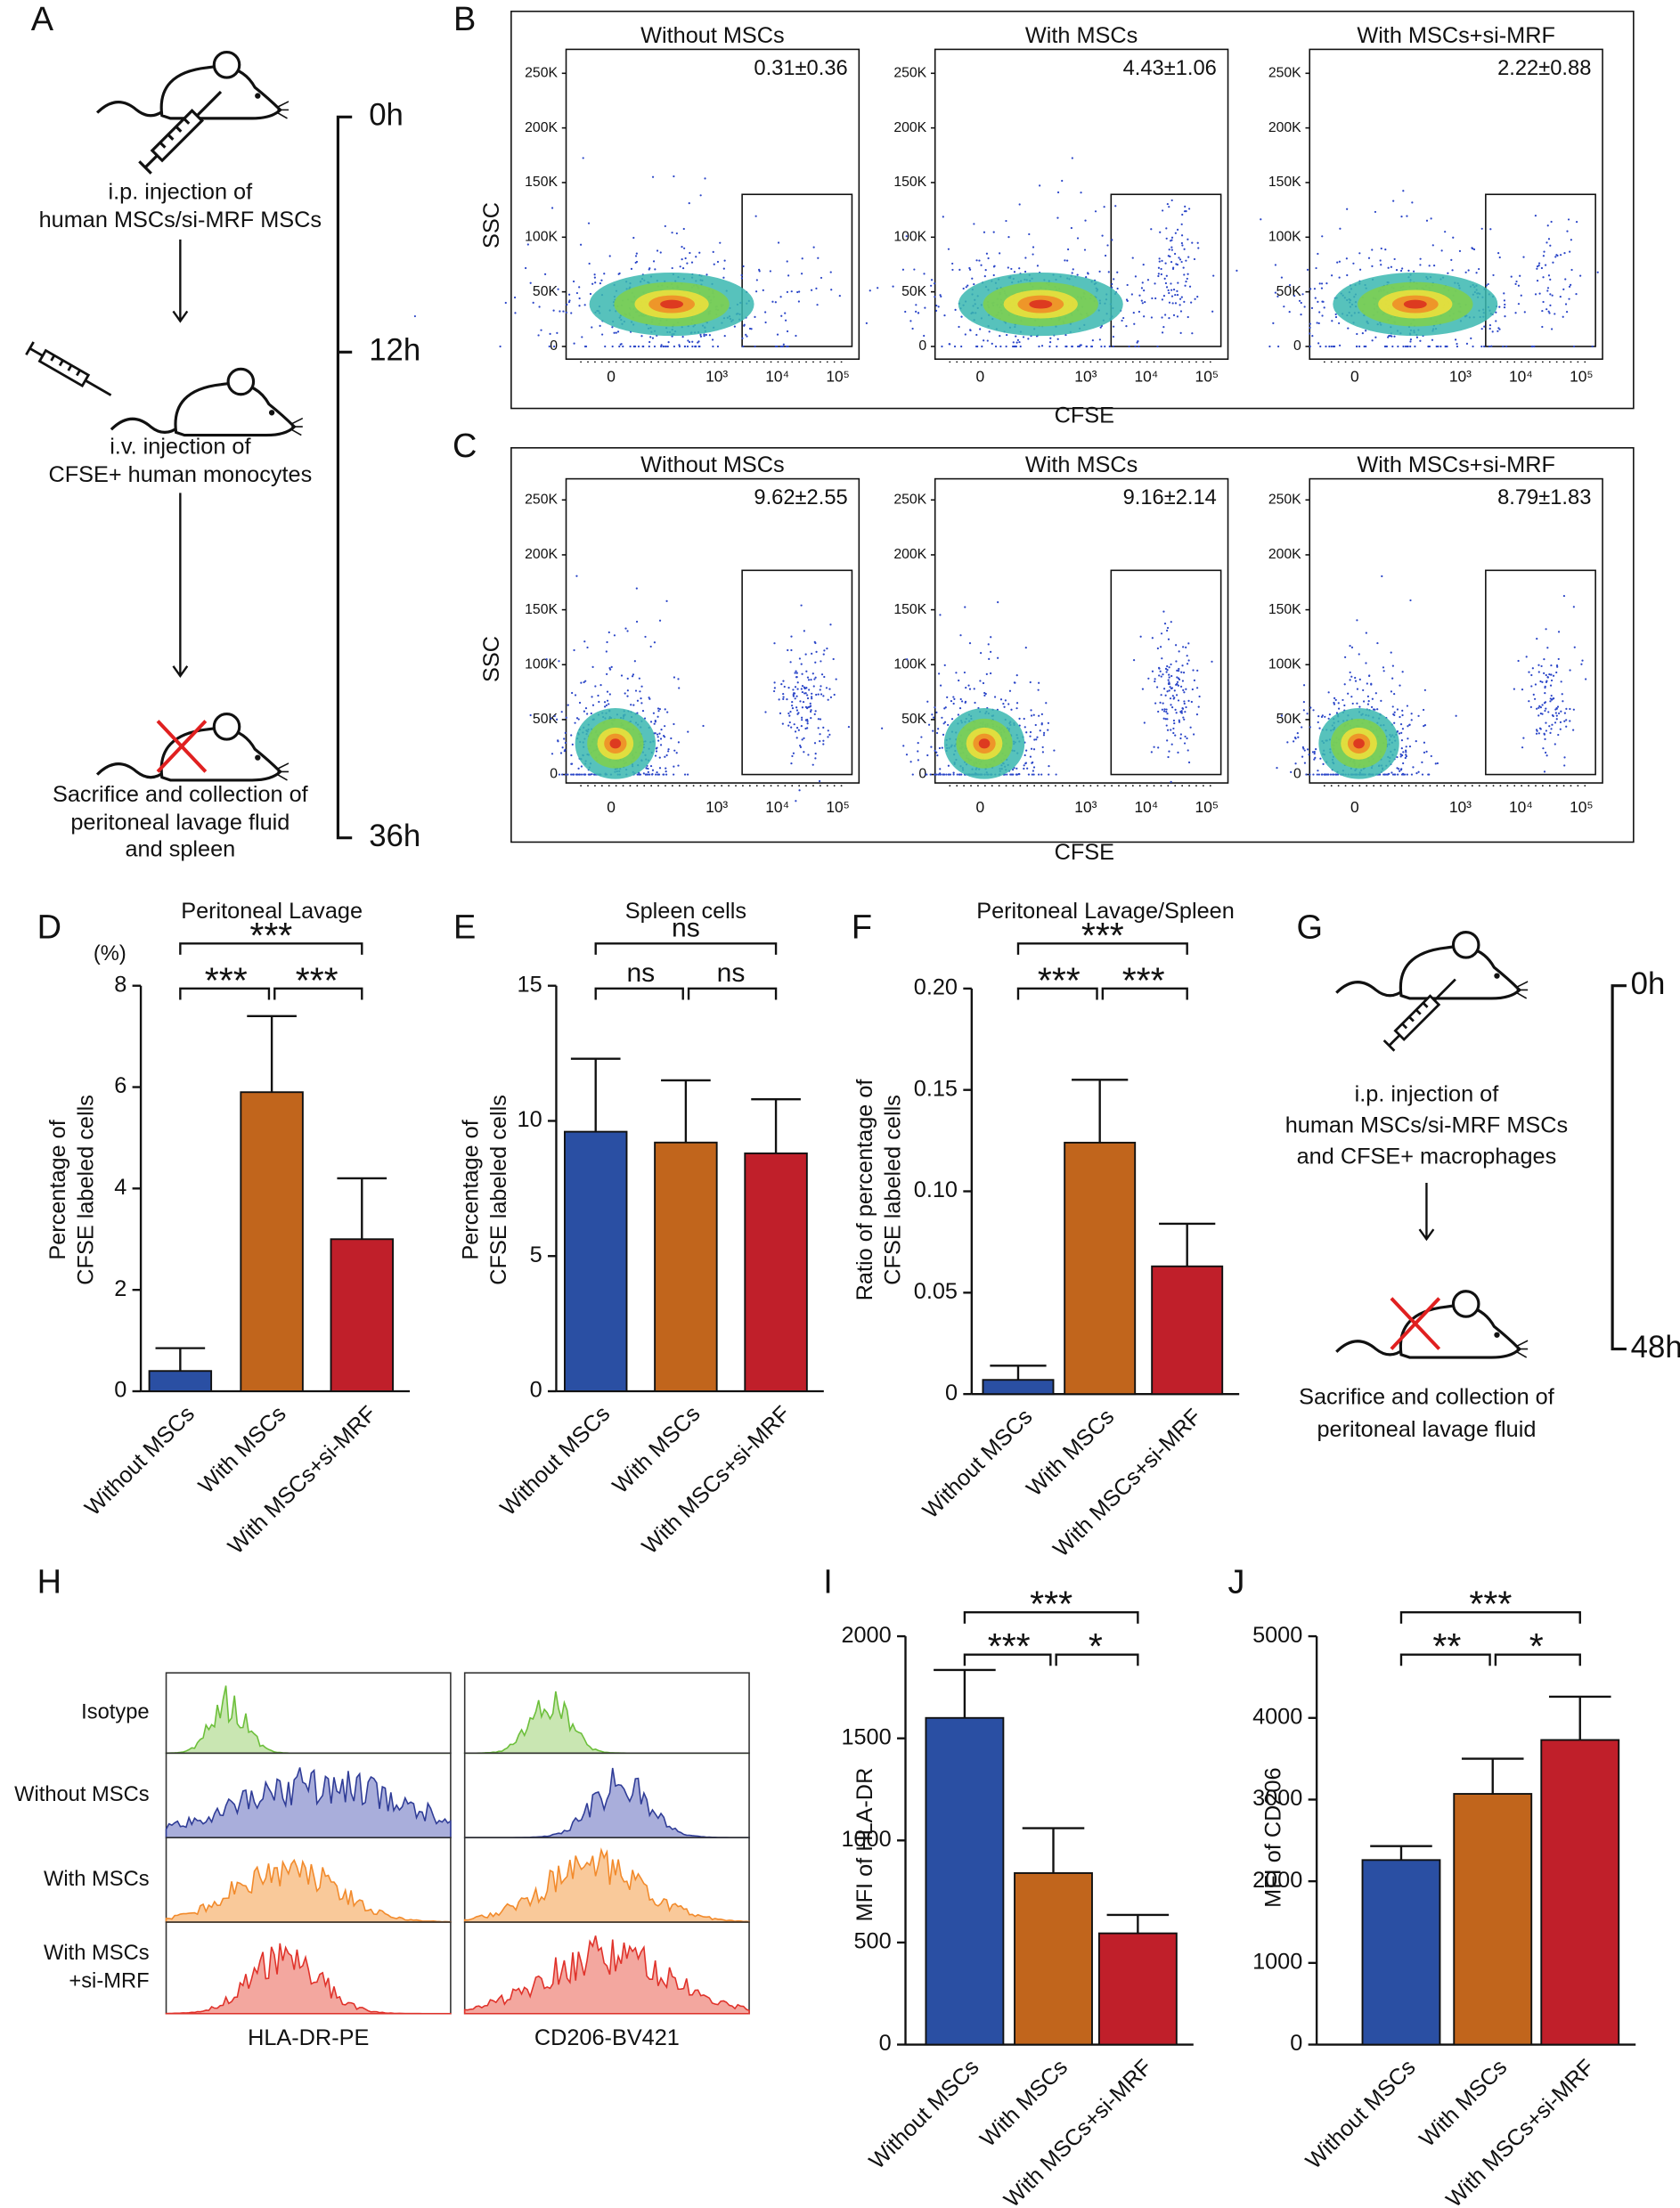 The height and width of the screenshot is (2208, 1680). What do you see at coordinates (1277, 1716) in the screenshot?
I see `y-tick-label: 4000` at bounding box center [1277, 1716].